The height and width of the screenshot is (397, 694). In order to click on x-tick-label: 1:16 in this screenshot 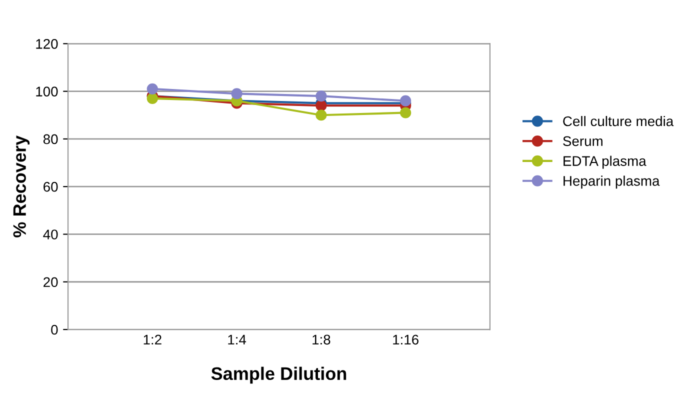, I will do `click(405, 339)`.